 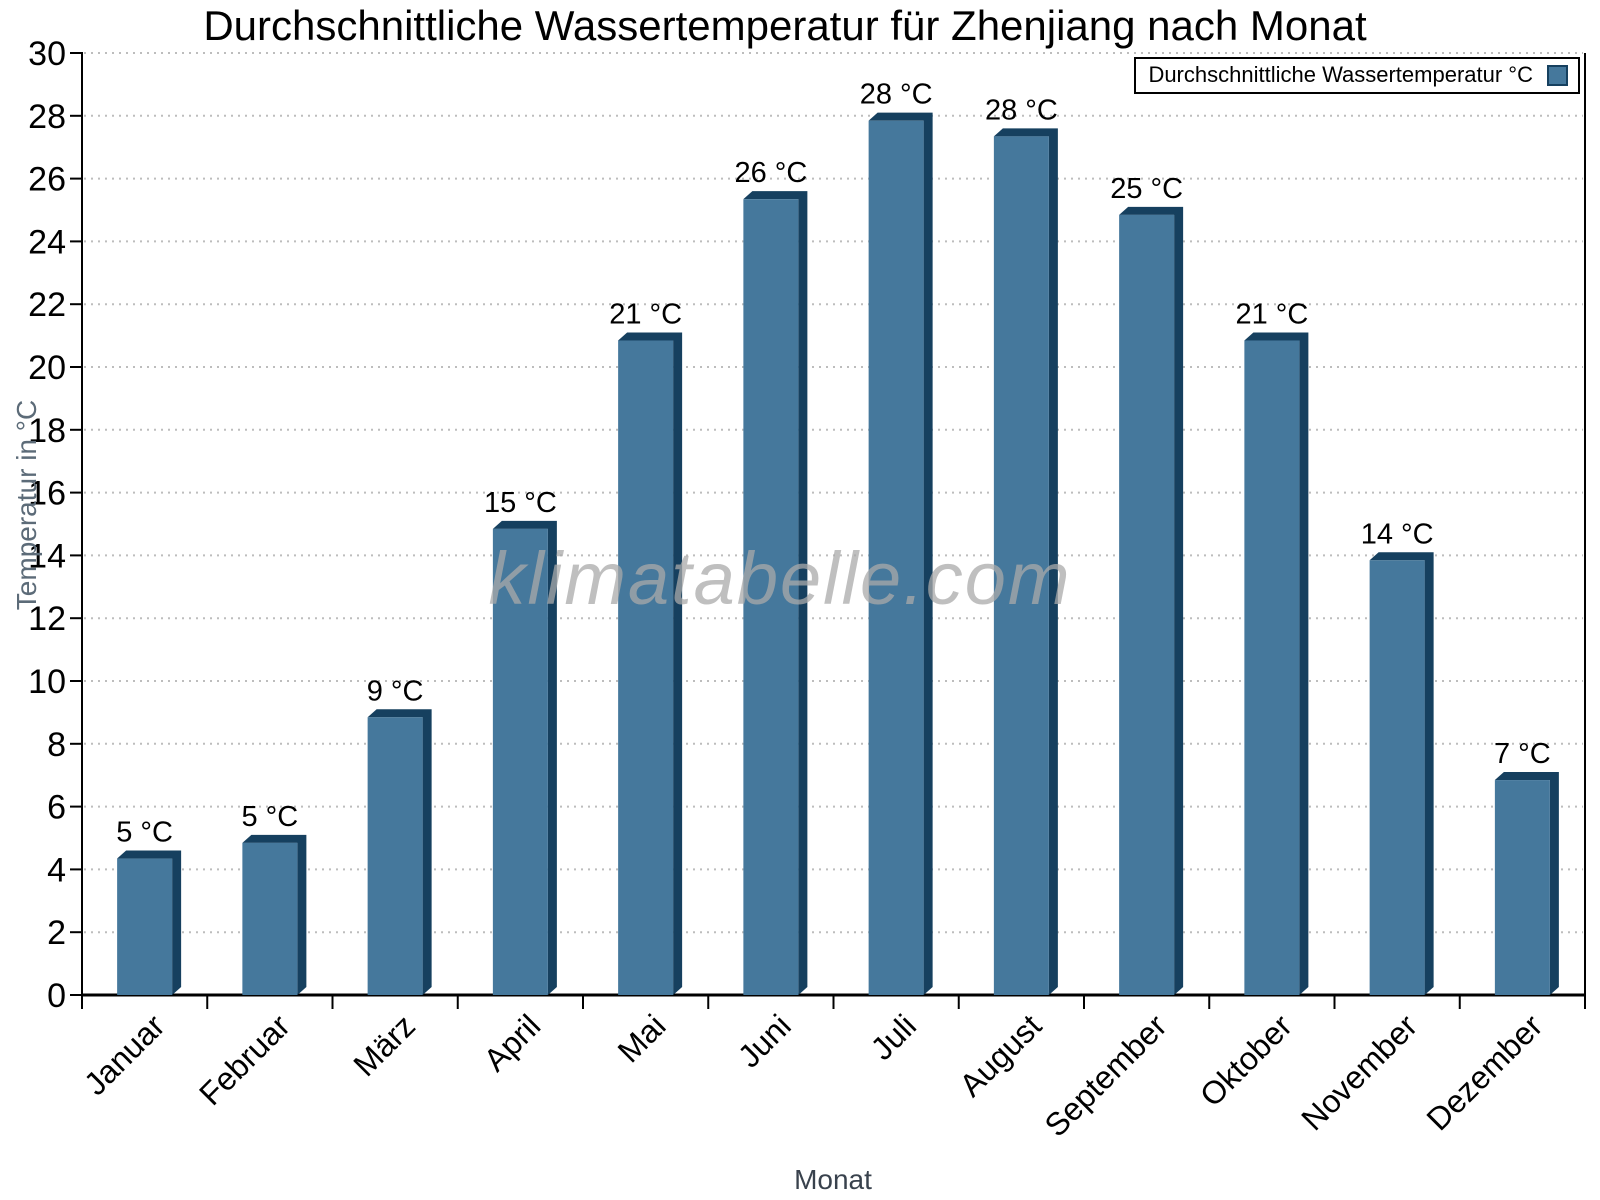 What do you see at coordinates (47, 431) in the screenshot?
I see `y-tick-label-18: 18` at bounding box center [47, 431].